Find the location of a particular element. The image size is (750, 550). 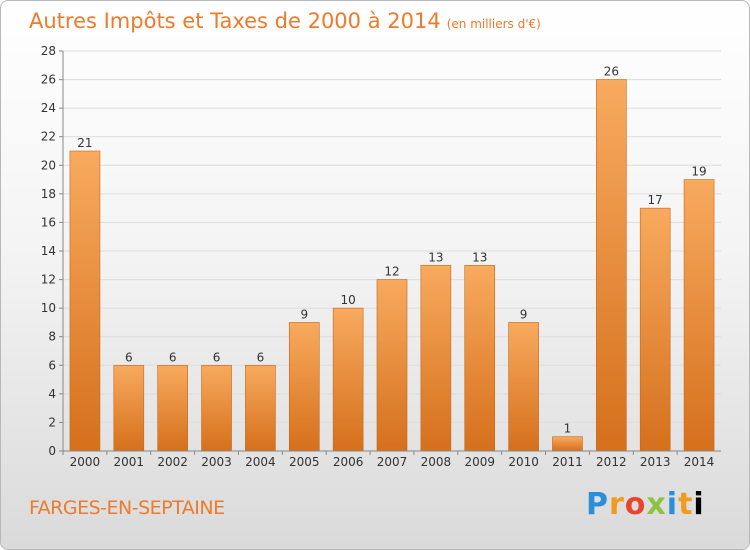

y-tick-label: 14 is located at coordinates (48, 251).